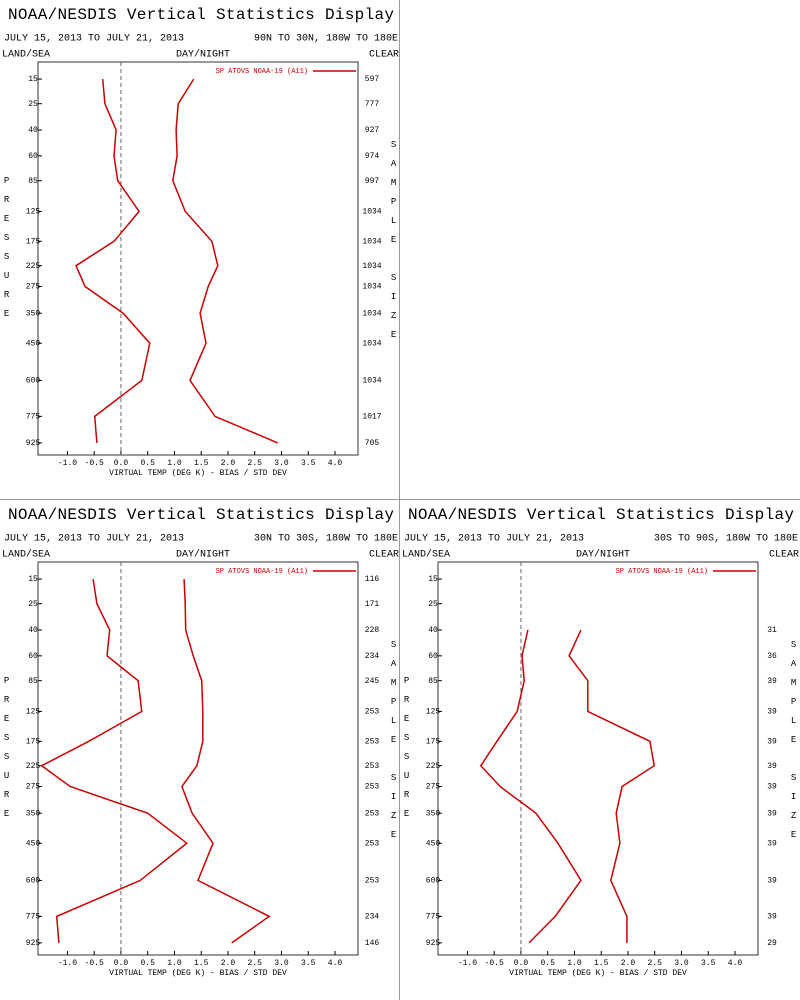  Describe the element at coordinates (726, 539) in the screenshot. I see `region: 30S TO 90S, 180W TO 180E` at that location.